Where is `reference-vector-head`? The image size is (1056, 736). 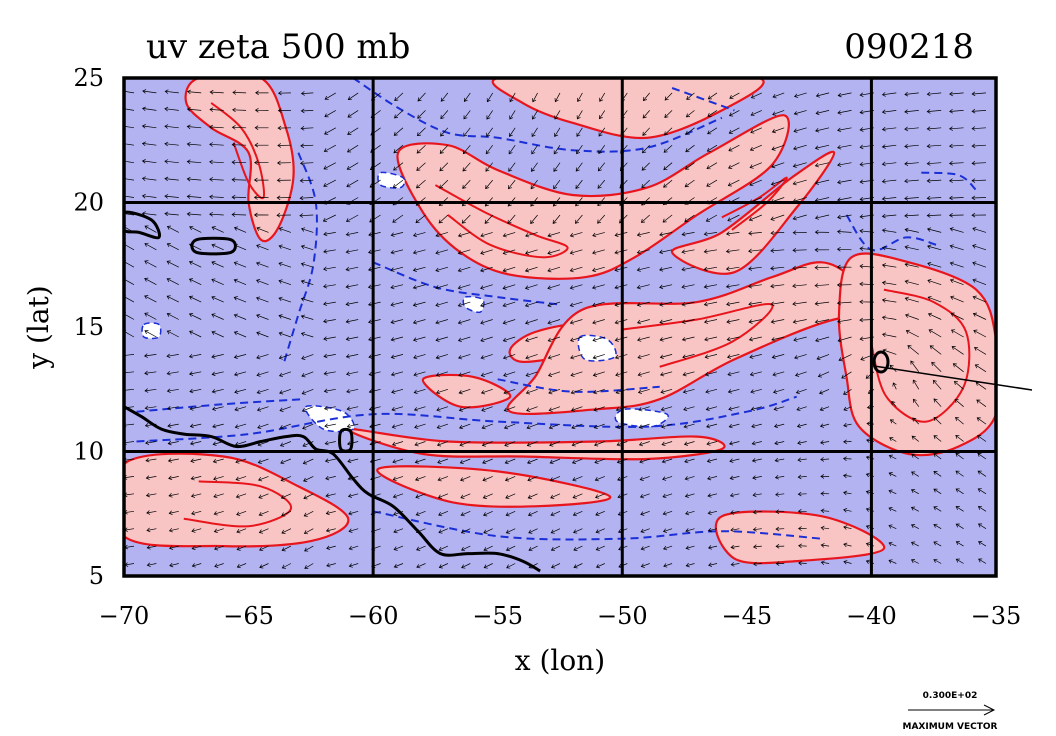 reference-vector-head is located at coordinates (989, 710).